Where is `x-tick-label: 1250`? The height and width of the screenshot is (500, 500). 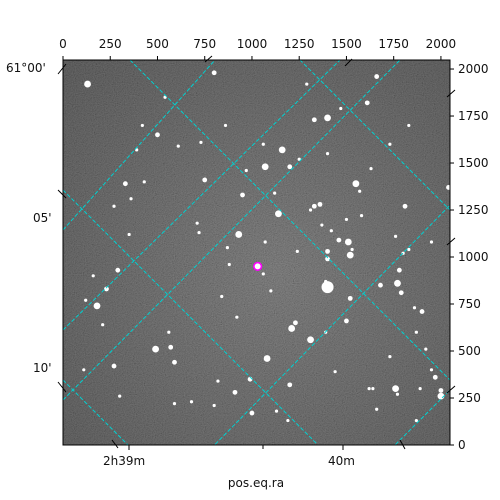
x-tick-label: 1250 is located at coordinates (299, 44).